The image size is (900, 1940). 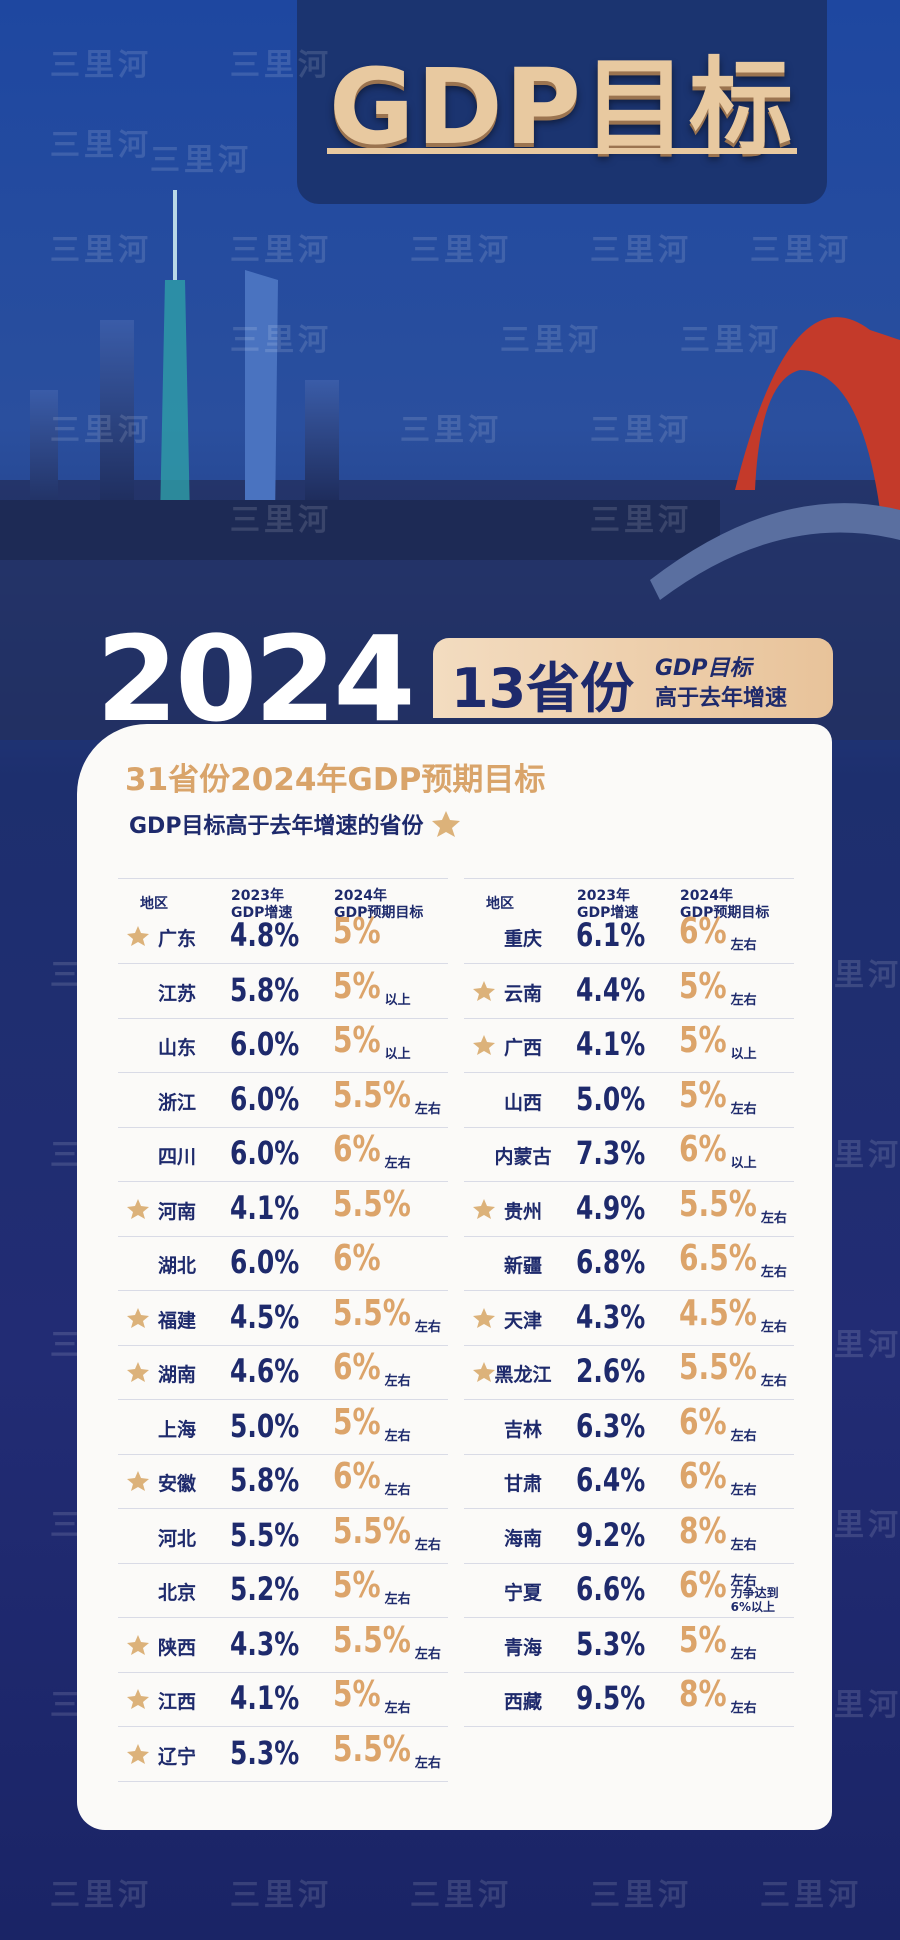 I want to click on gdp-2023: 6.1%, so click(x=611, y=935).